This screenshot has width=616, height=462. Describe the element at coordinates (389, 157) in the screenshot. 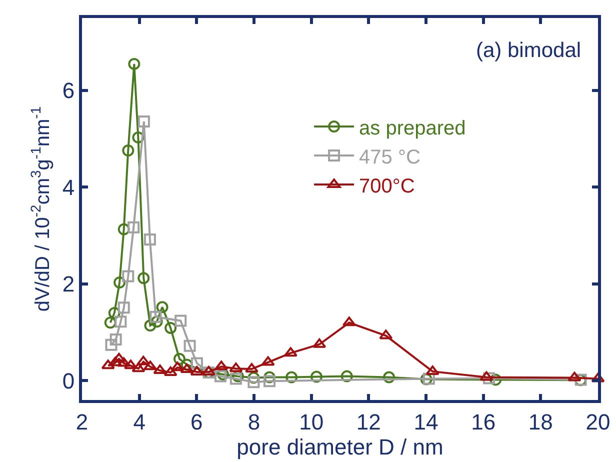

I see `legend-label: 475 °C` at that location.